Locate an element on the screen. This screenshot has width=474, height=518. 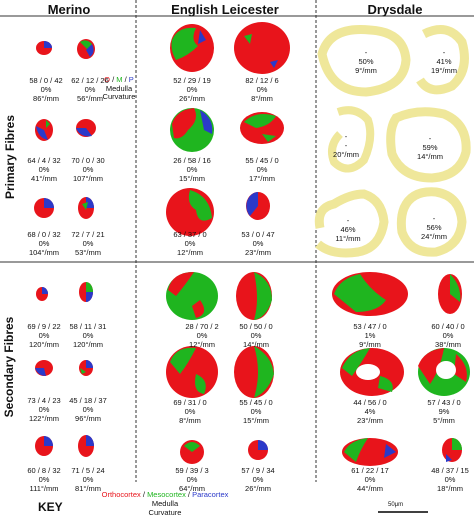
fibre-merino-s1b is located at coordinates (86, 292).